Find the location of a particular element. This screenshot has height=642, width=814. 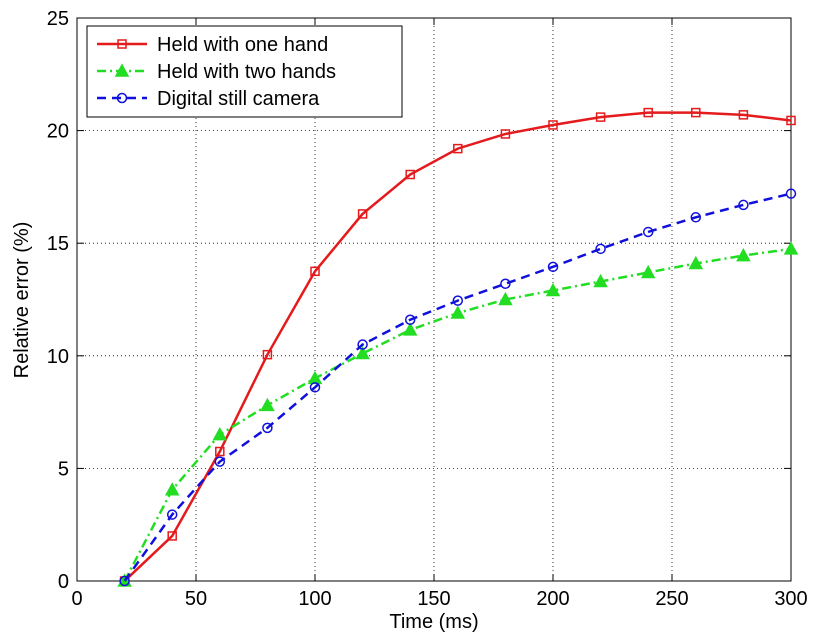

x-tick-label: 250 is located at coordinates (671, 599).